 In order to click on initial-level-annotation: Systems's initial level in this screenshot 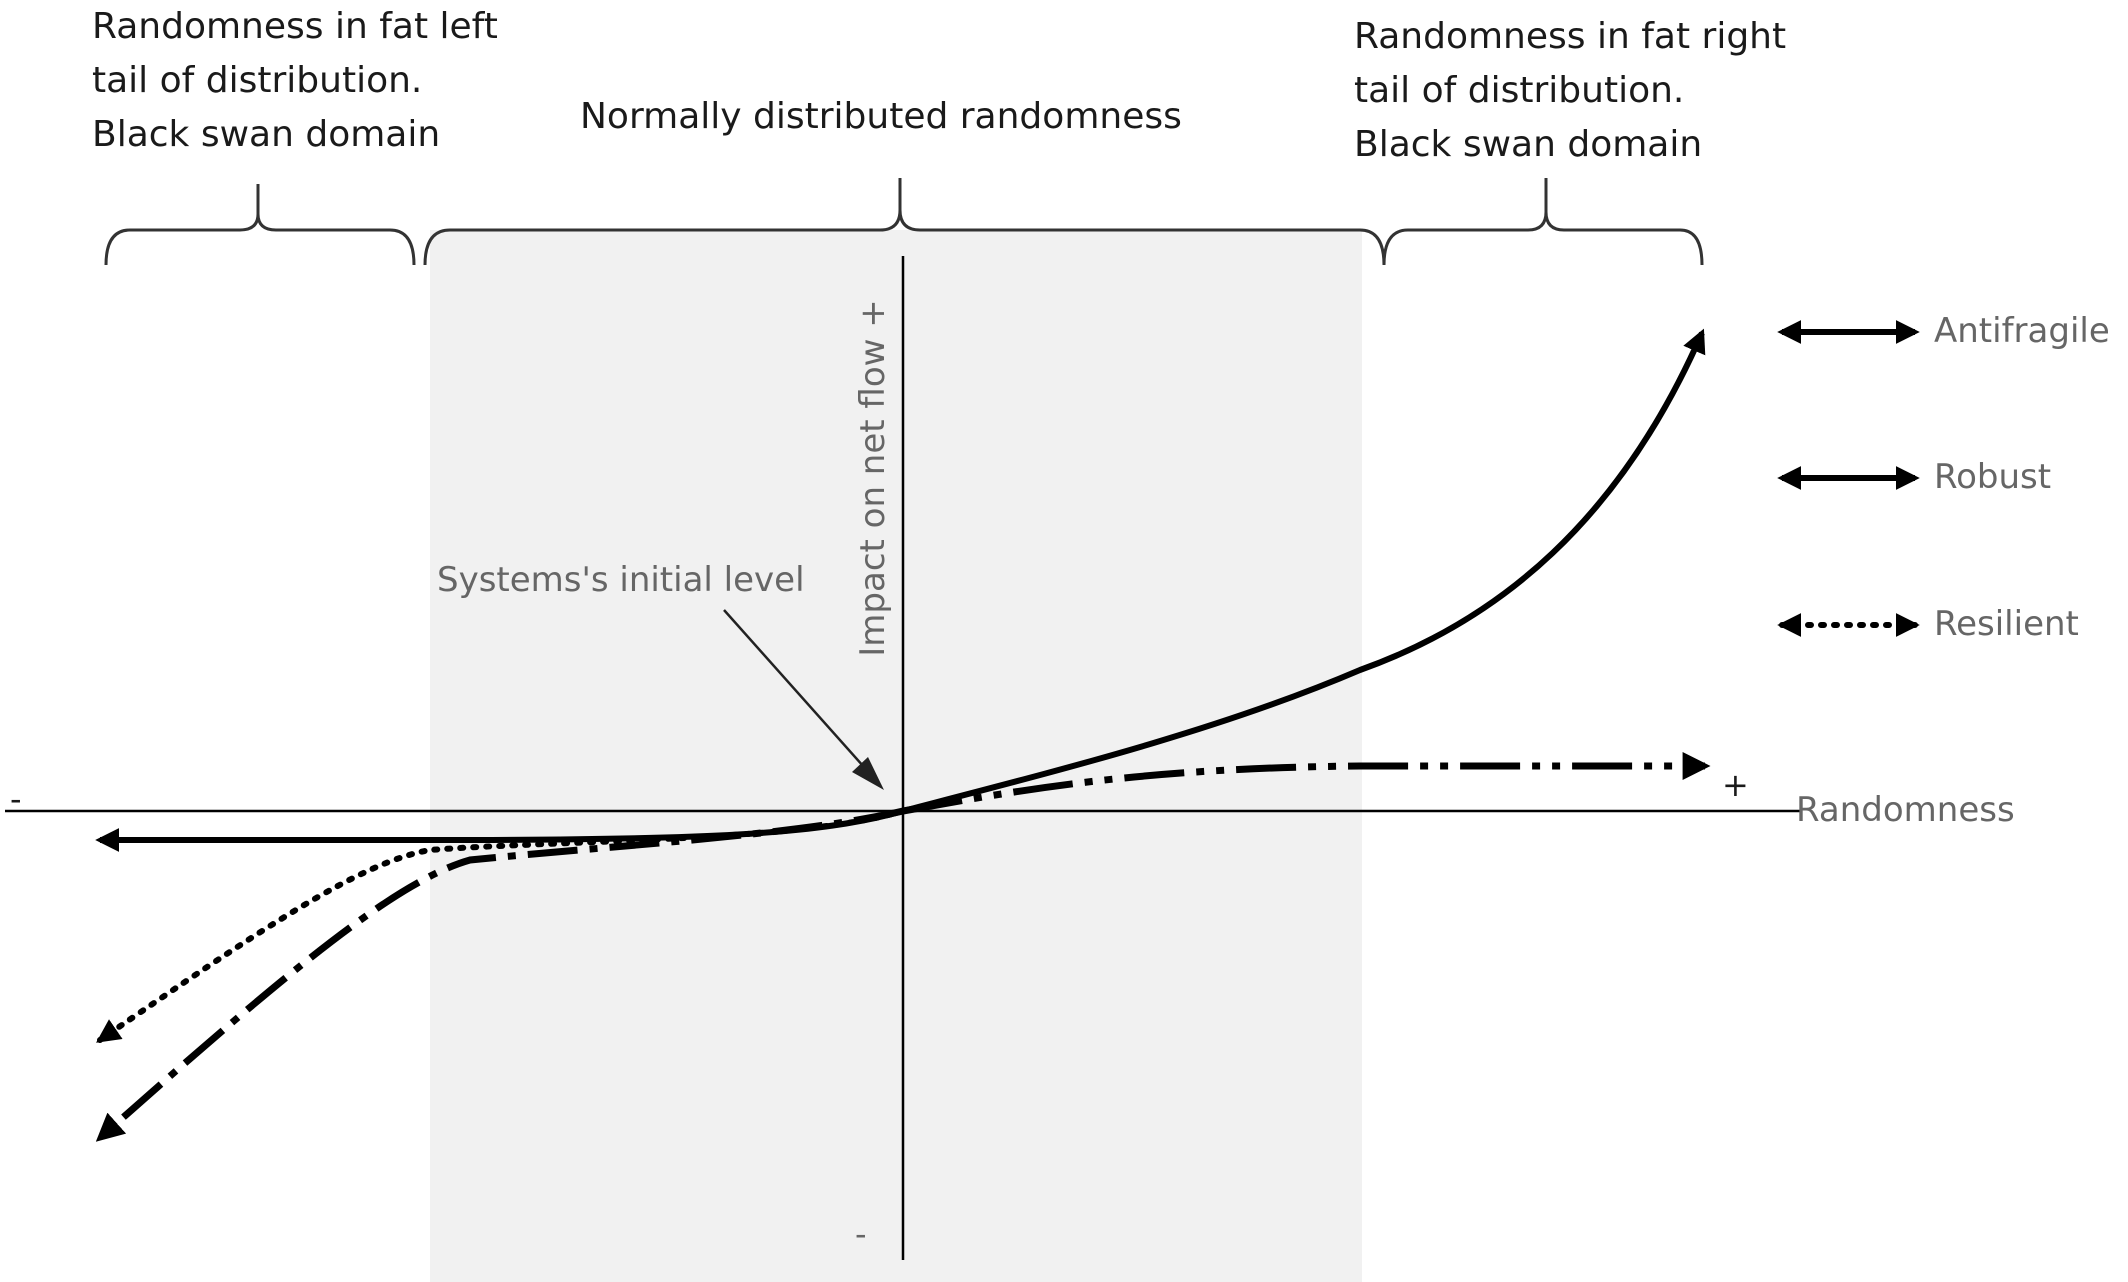, I will do `click(621, 580)`.